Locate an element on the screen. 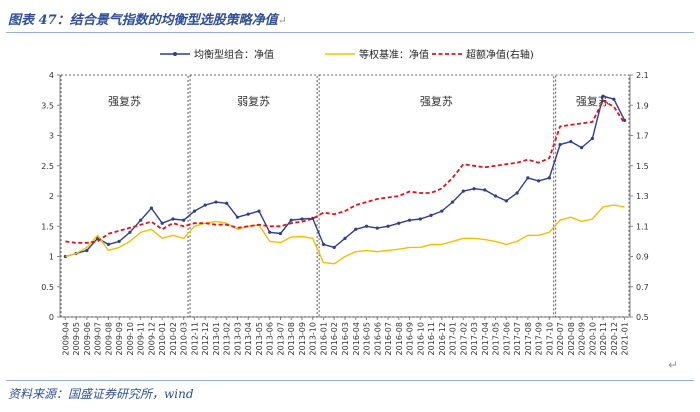 This screenshot has height=412, width=700. legend-label-0: 均衡型组合：净值 is located at coordinates (234, 54).